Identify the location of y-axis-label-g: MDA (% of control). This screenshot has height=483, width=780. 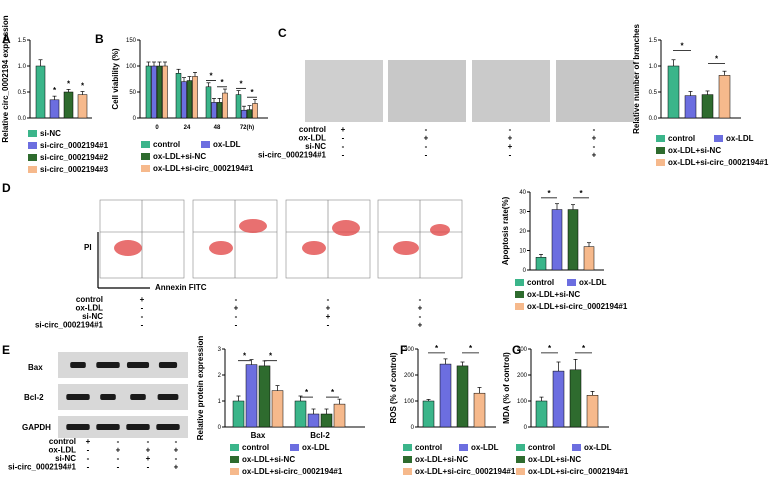
(506, 388).